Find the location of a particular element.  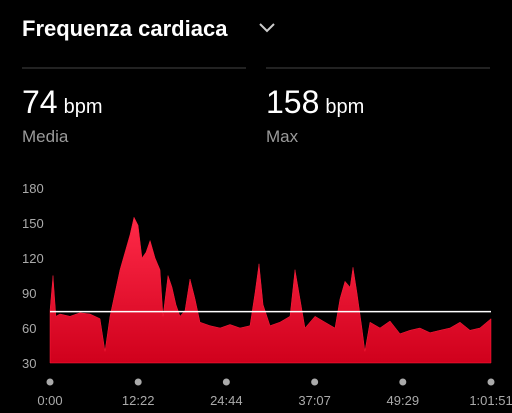

x-tick-label: 49:29 is located at coordinates (403, 400).